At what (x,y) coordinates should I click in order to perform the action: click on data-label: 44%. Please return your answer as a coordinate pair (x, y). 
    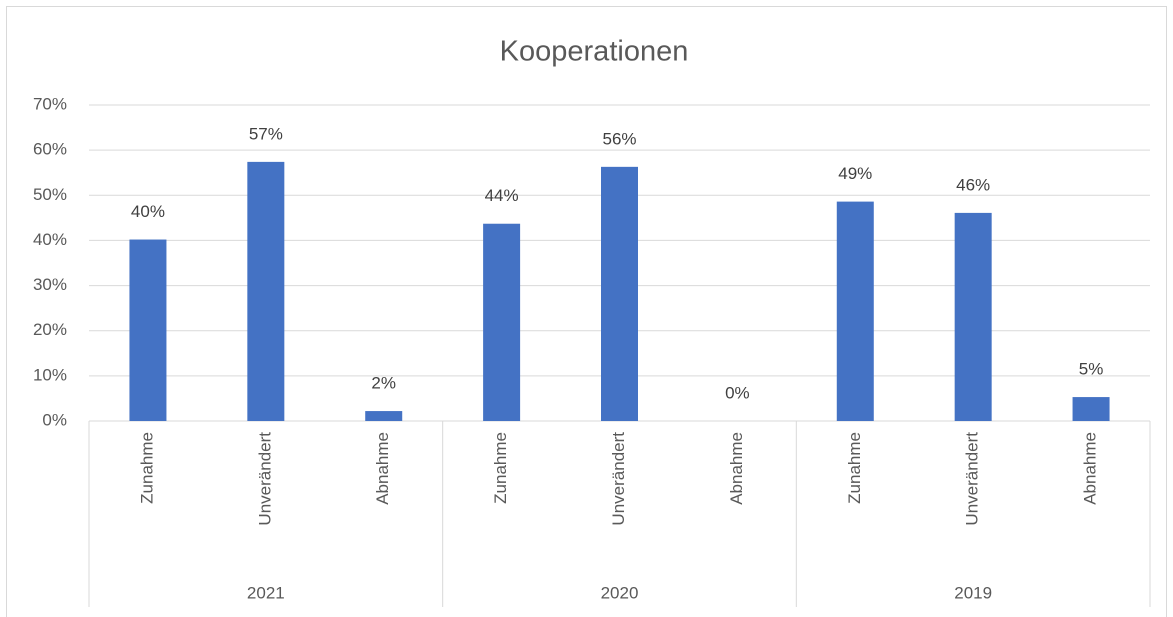
    Looking at the image, I should click on (502, 195).